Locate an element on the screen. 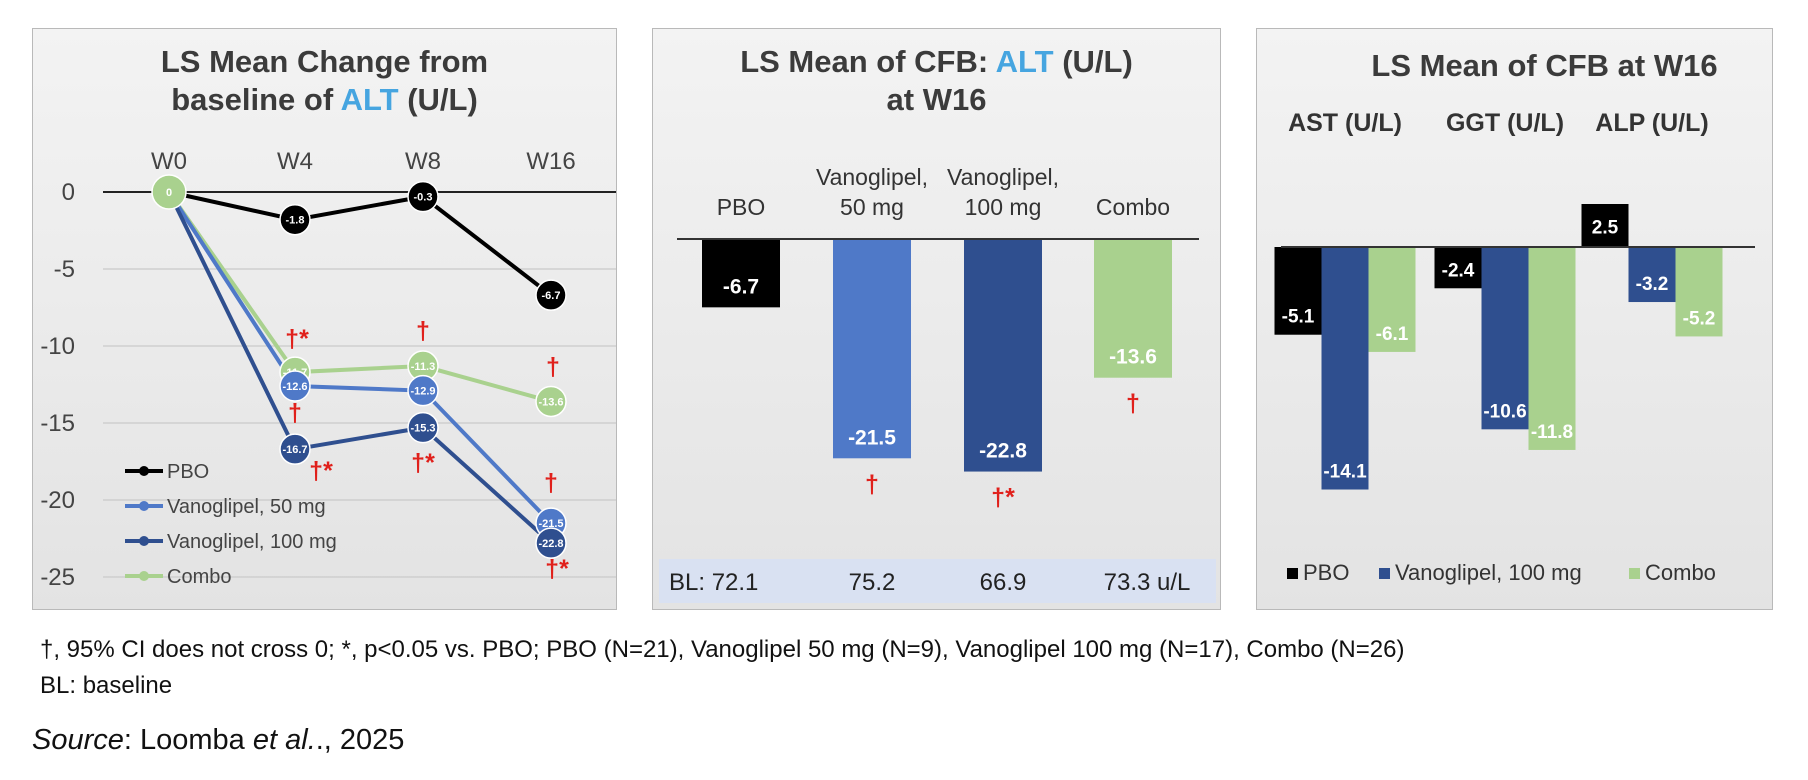 The image size is (1808, 780). data-label: -13.6 is located at coordinates (550, 402).